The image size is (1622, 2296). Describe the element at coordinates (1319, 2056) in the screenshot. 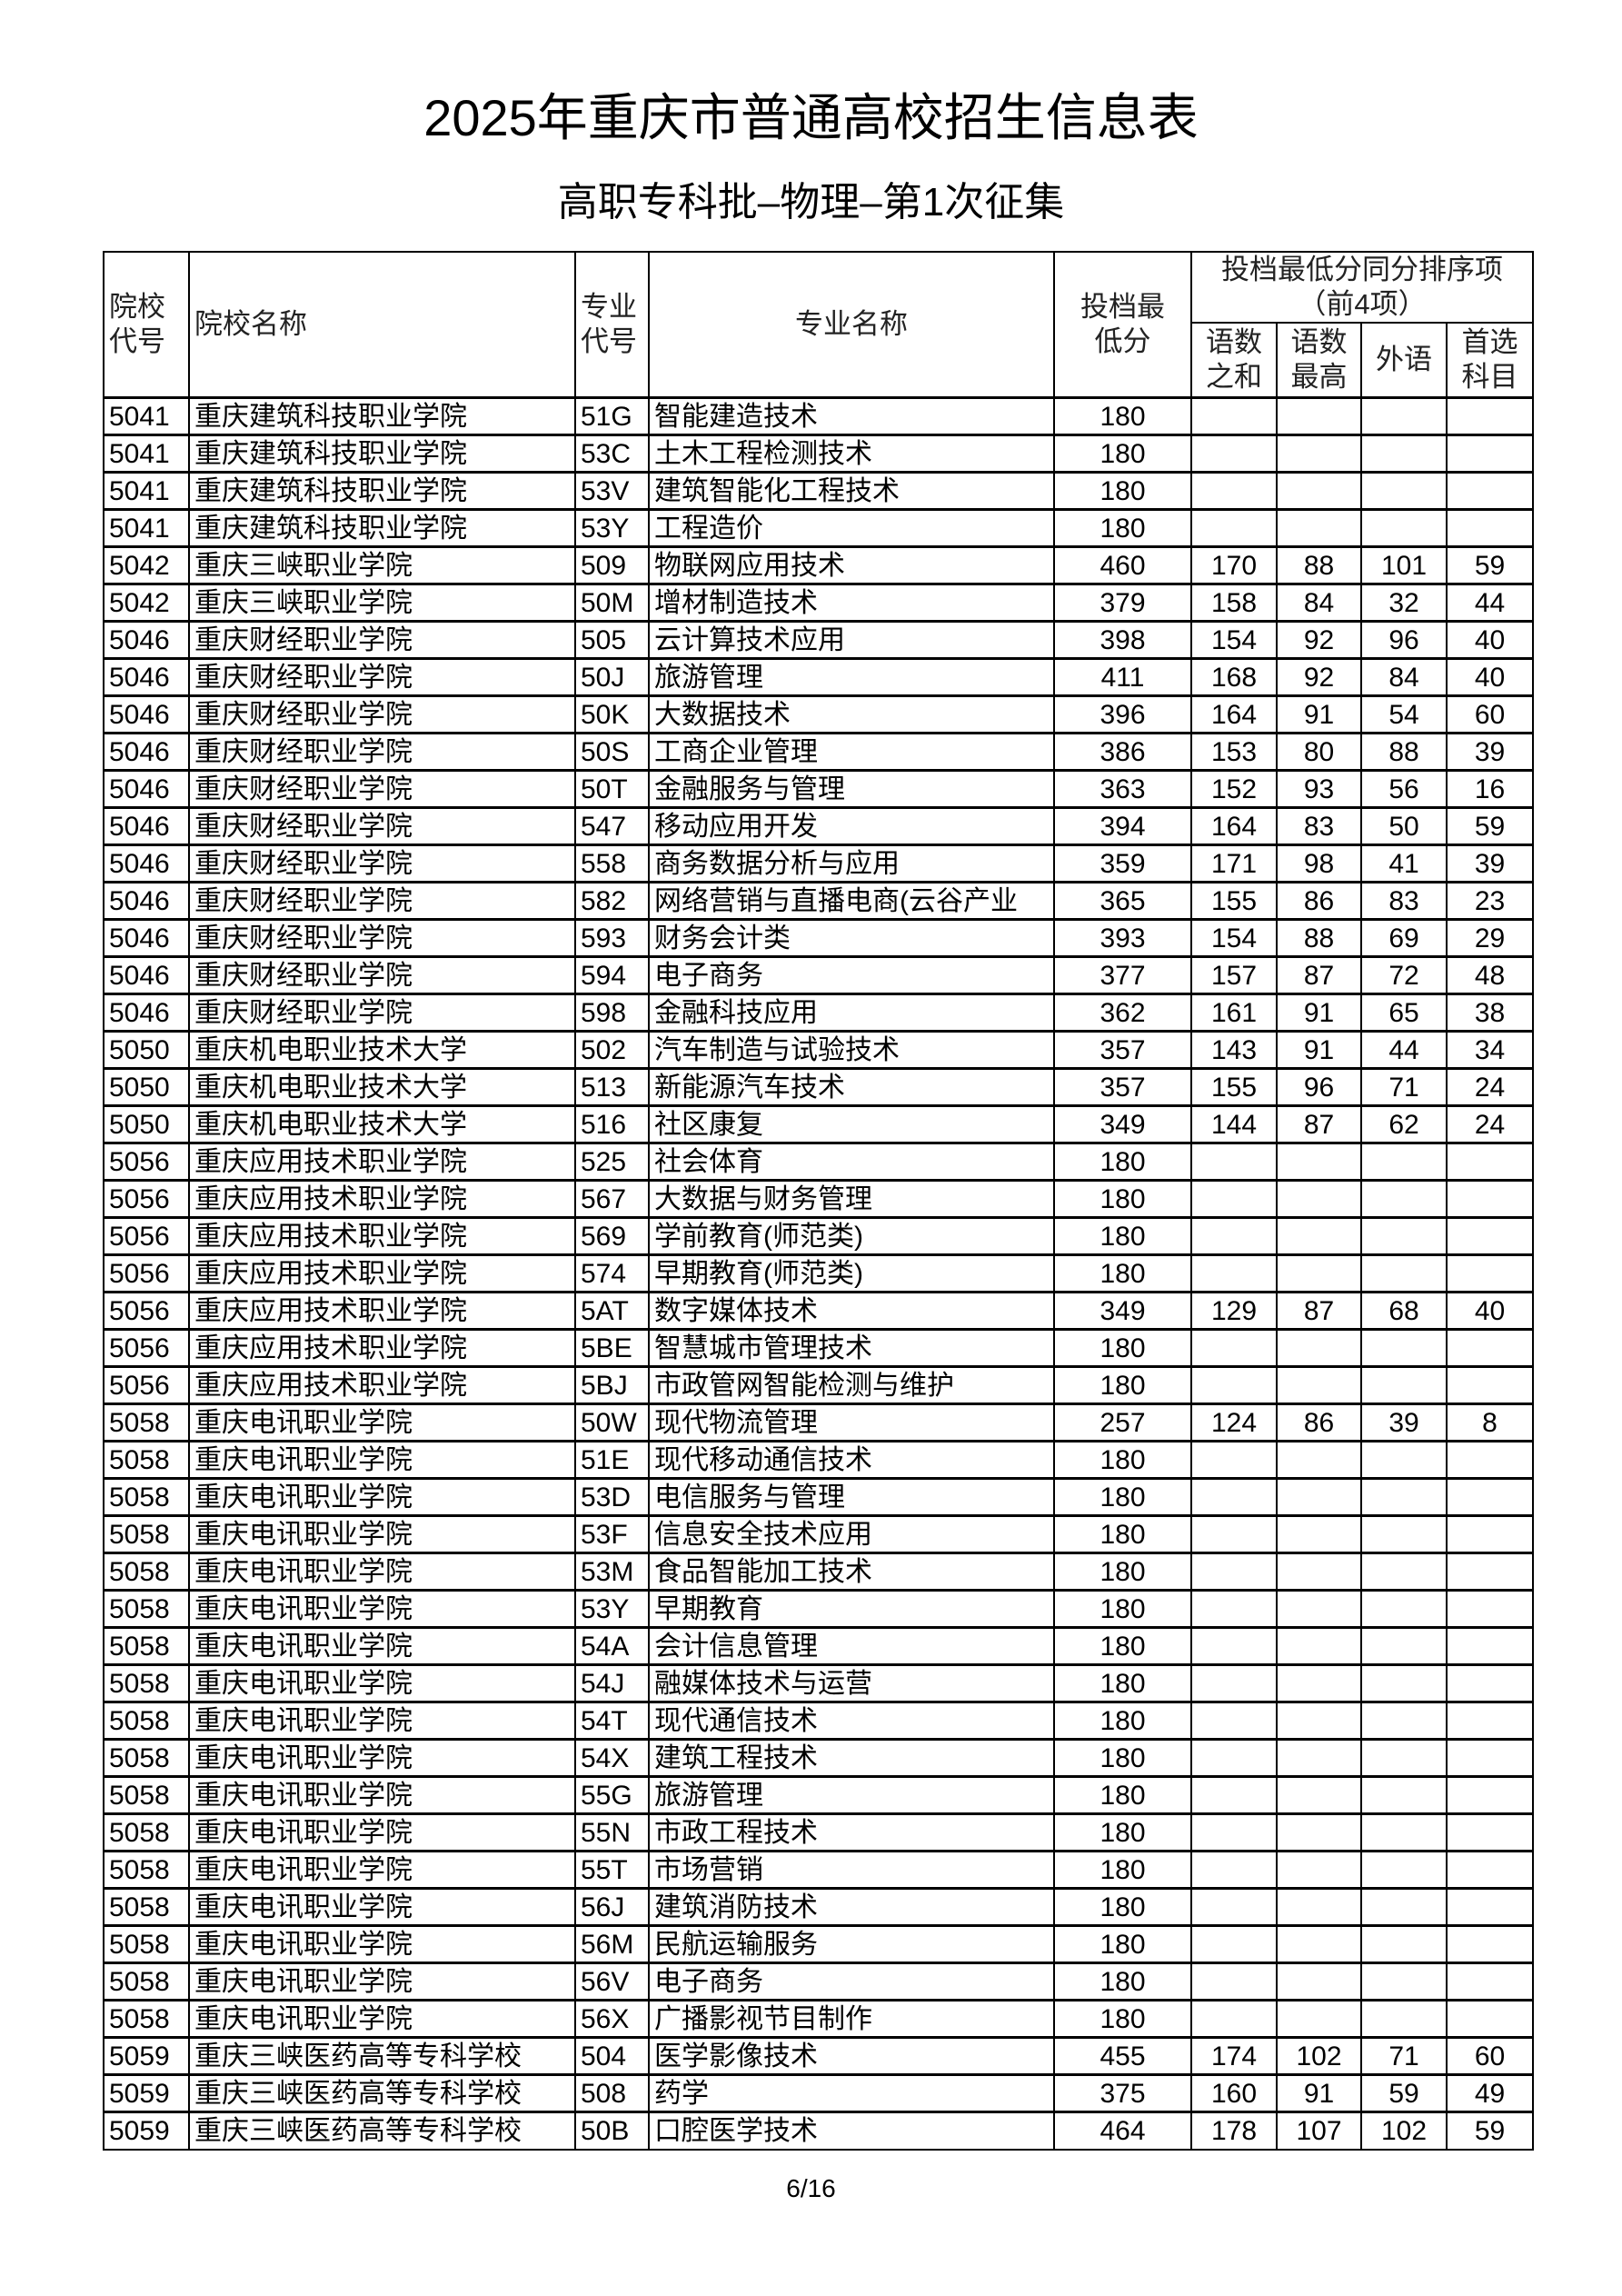

I see `cell-tb2: 102` at that location.